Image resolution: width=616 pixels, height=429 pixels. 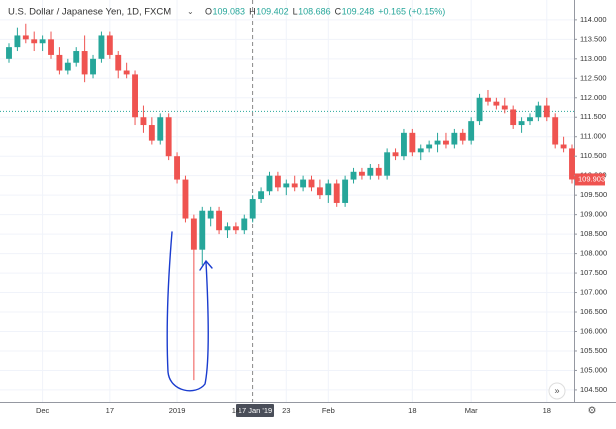 I want to click on annotation-arrow, so click(x=206, y=265).